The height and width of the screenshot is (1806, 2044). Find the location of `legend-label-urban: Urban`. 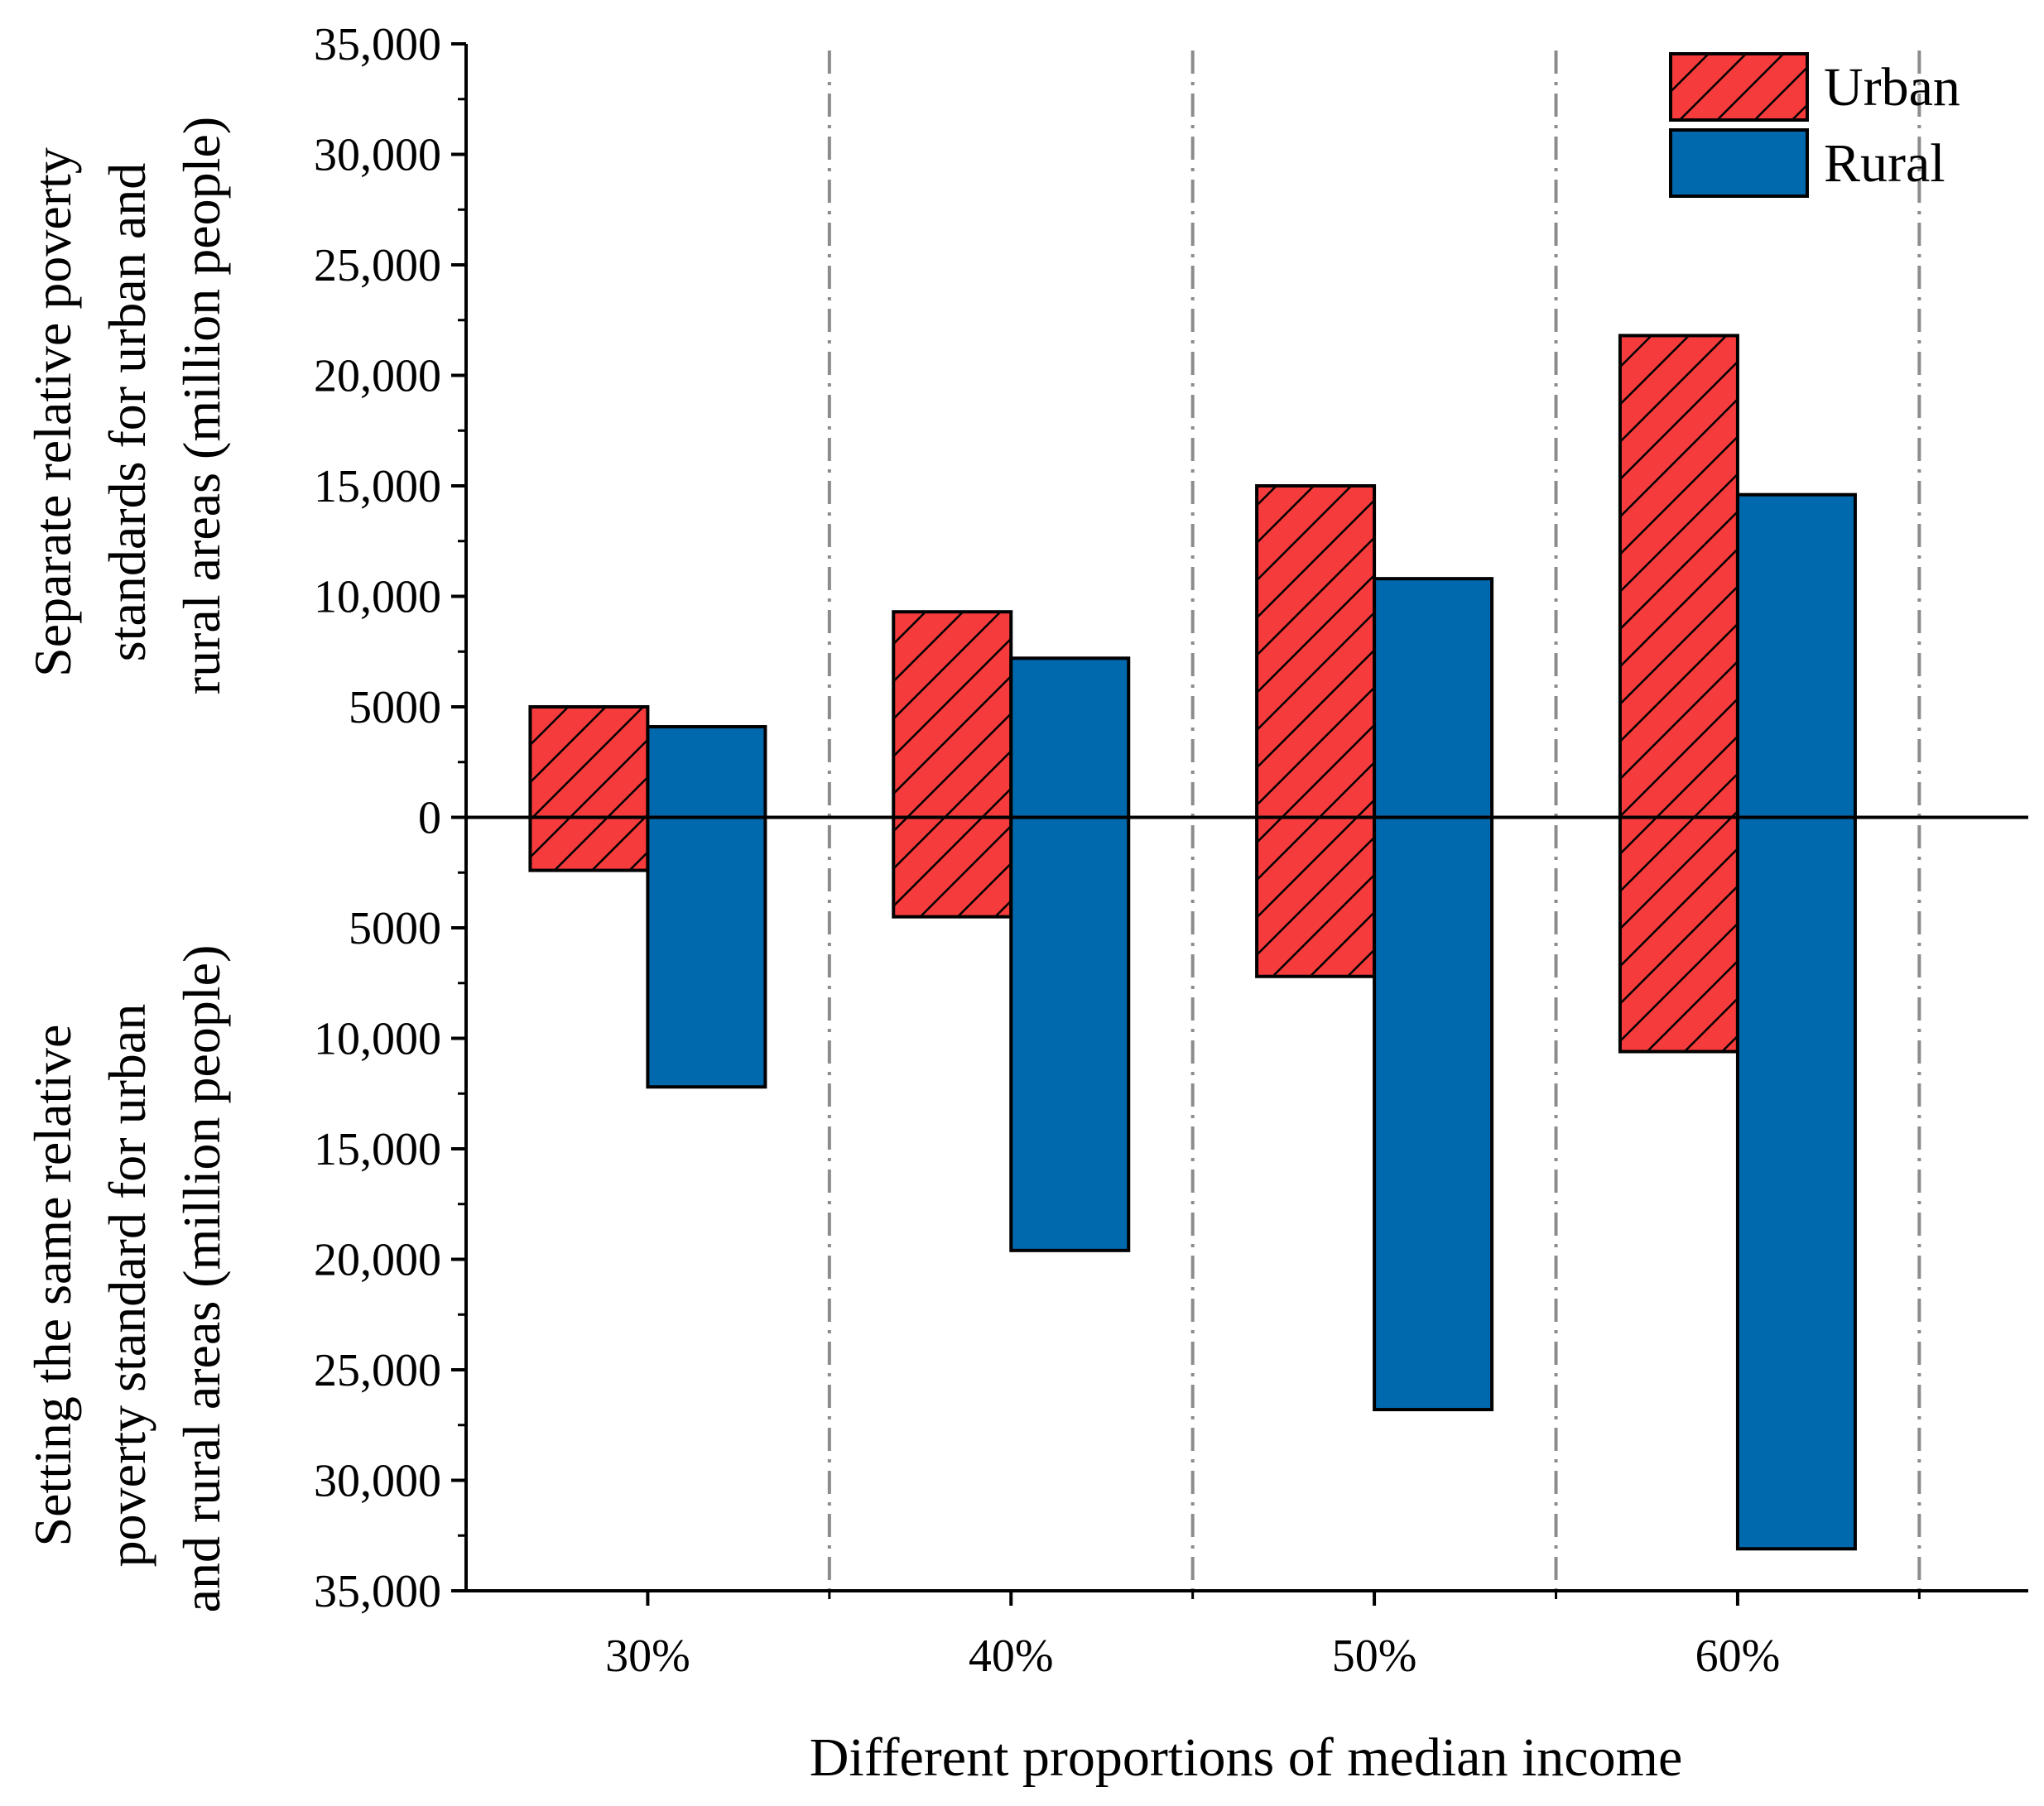

legend-label-urban: Urban is located at coordinates (1892, 87).